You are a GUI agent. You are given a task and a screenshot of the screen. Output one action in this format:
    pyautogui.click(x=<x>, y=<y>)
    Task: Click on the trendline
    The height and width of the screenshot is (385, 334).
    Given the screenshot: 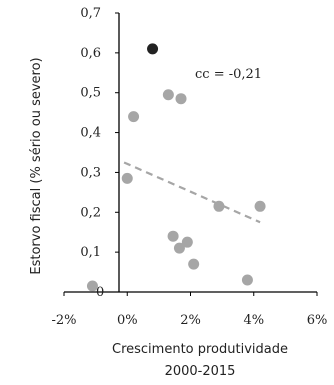 What is the action you would take?
    pyautogui.click(x=192, y=192)
    